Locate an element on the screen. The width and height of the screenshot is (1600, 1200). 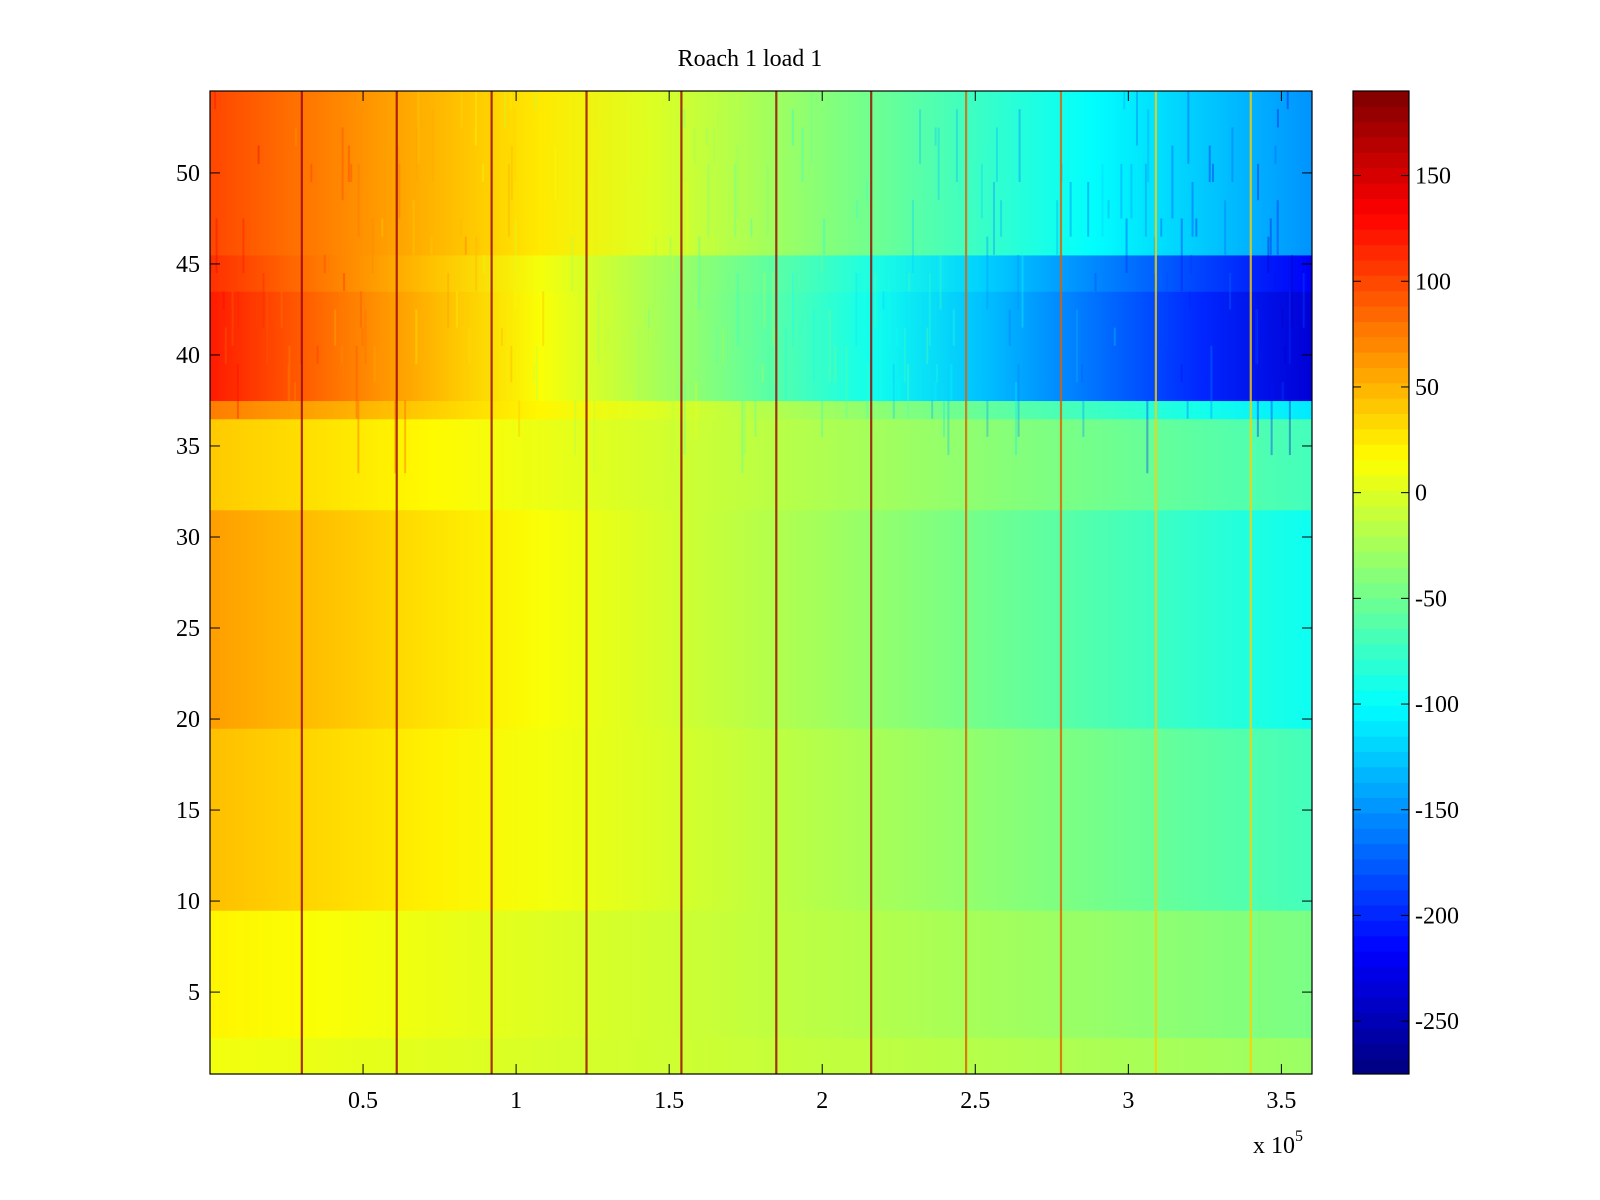
y-tick-label: 10 is located at coordinates (188, 902).